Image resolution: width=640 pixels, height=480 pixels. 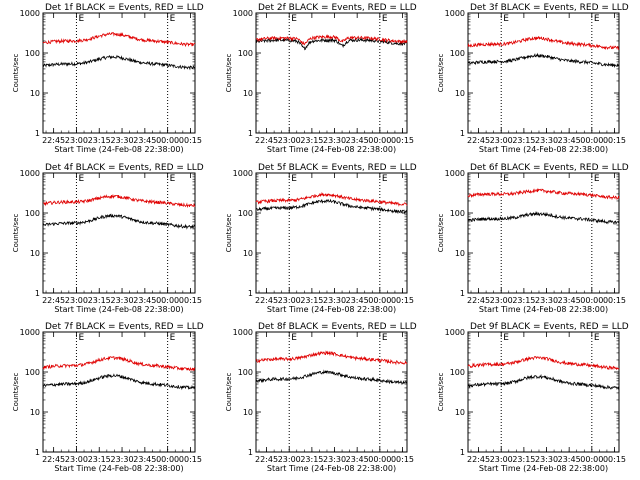 I want to click on chart-title: Det 6f BLACK = Events, RED = LLD, so click(x=549, y=168).